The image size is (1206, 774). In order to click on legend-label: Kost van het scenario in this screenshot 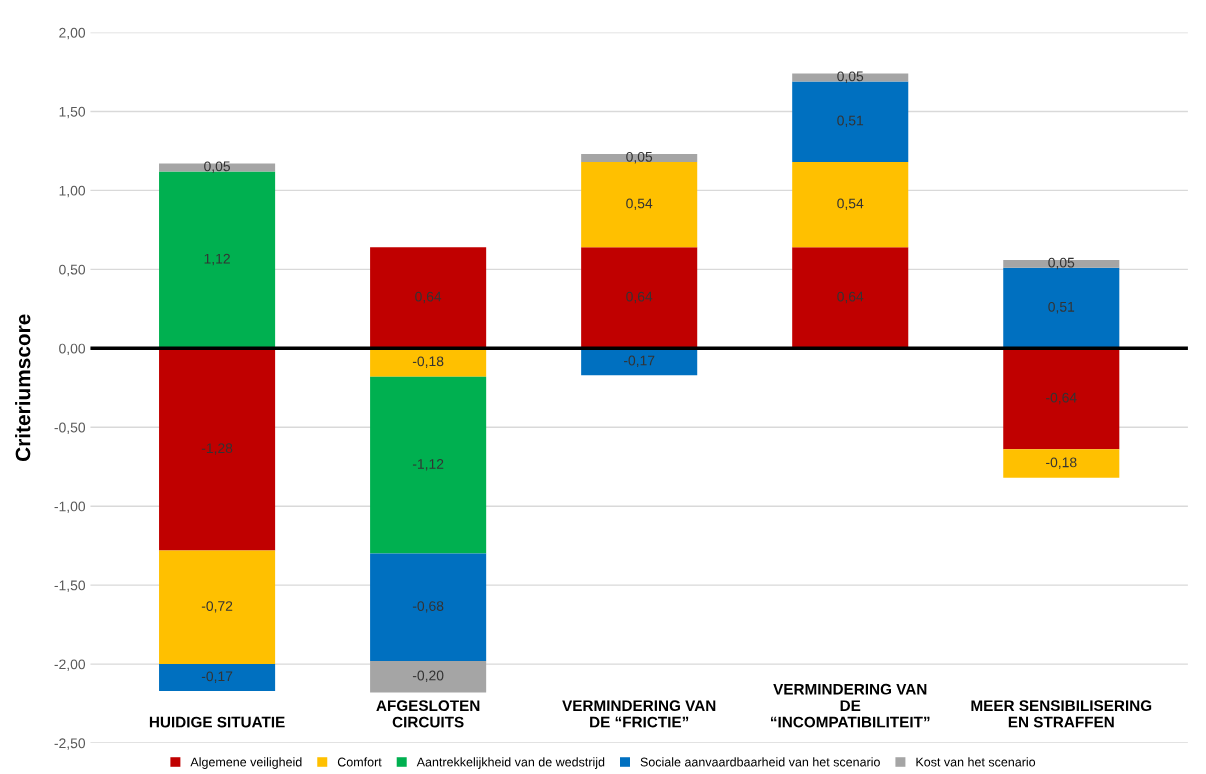, I will do `click(976, 762)`.